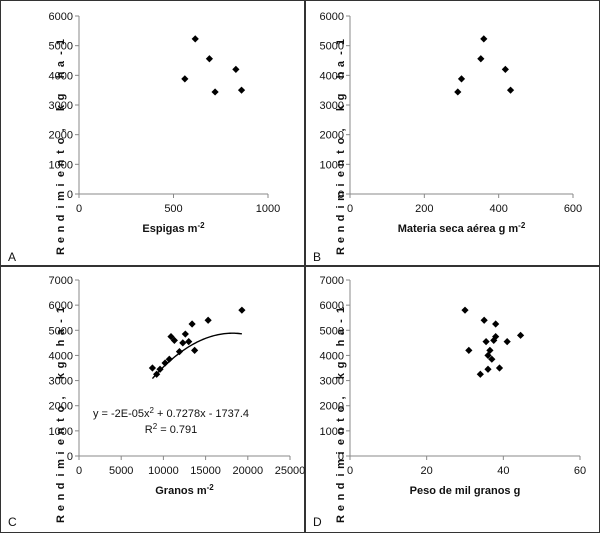 The height and width of the screenshot is (533, 600). I want to click on x-tick-label: 400, so click(498, 209).